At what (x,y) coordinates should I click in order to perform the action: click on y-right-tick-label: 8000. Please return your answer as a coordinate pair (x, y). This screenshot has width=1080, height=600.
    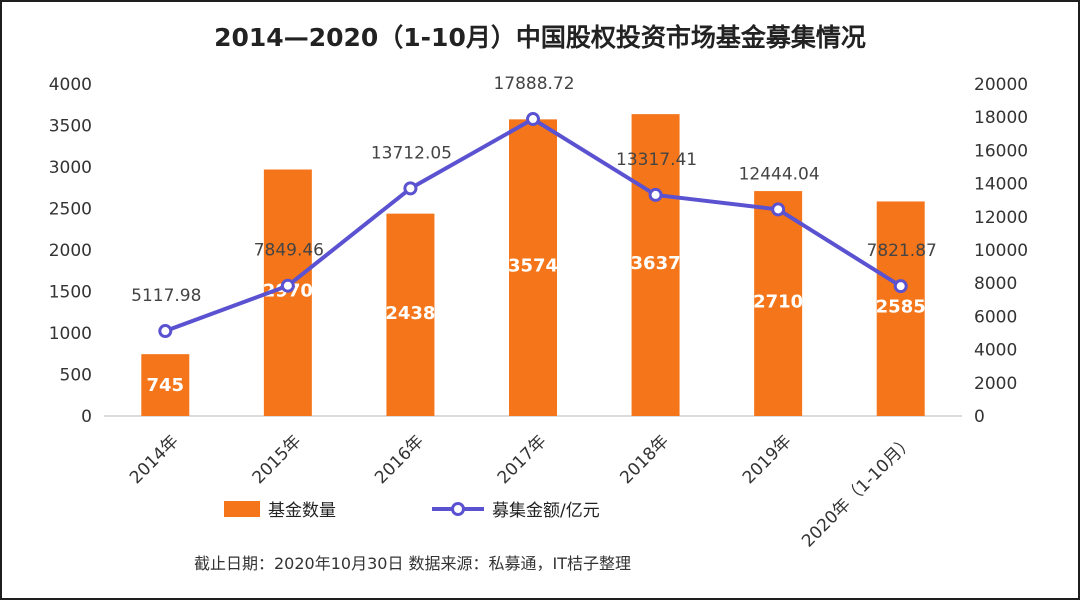
    Looking at the image, I should click on (995, 284).